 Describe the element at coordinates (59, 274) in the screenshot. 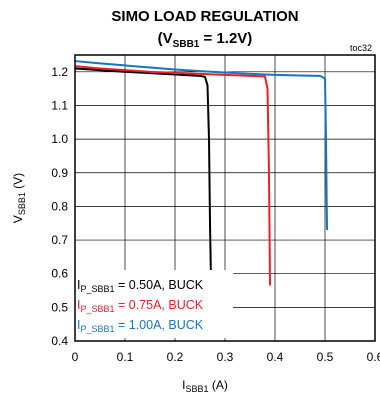

I see `y-tick-label: 0.6` at that location.